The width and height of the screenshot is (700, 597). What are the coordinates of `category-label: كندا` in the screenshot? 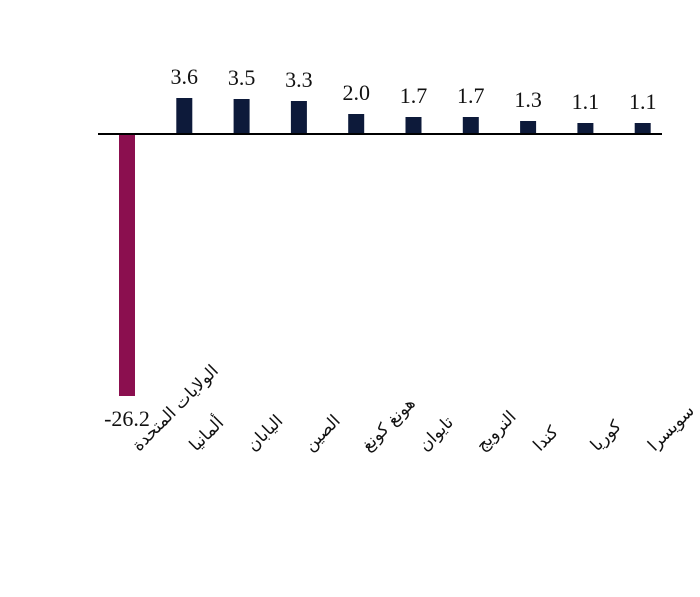 It's located at (546, 439).